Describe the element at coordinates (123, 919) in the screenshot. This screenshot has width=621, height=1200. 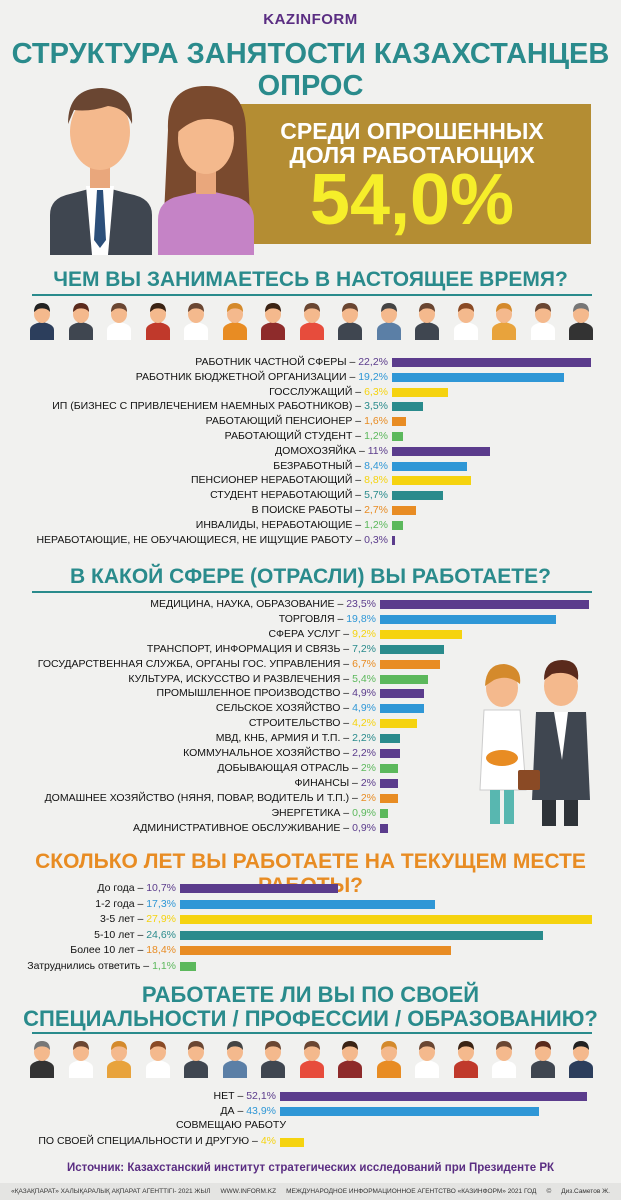
I see `category-name: 3-5 лет –` at that location.